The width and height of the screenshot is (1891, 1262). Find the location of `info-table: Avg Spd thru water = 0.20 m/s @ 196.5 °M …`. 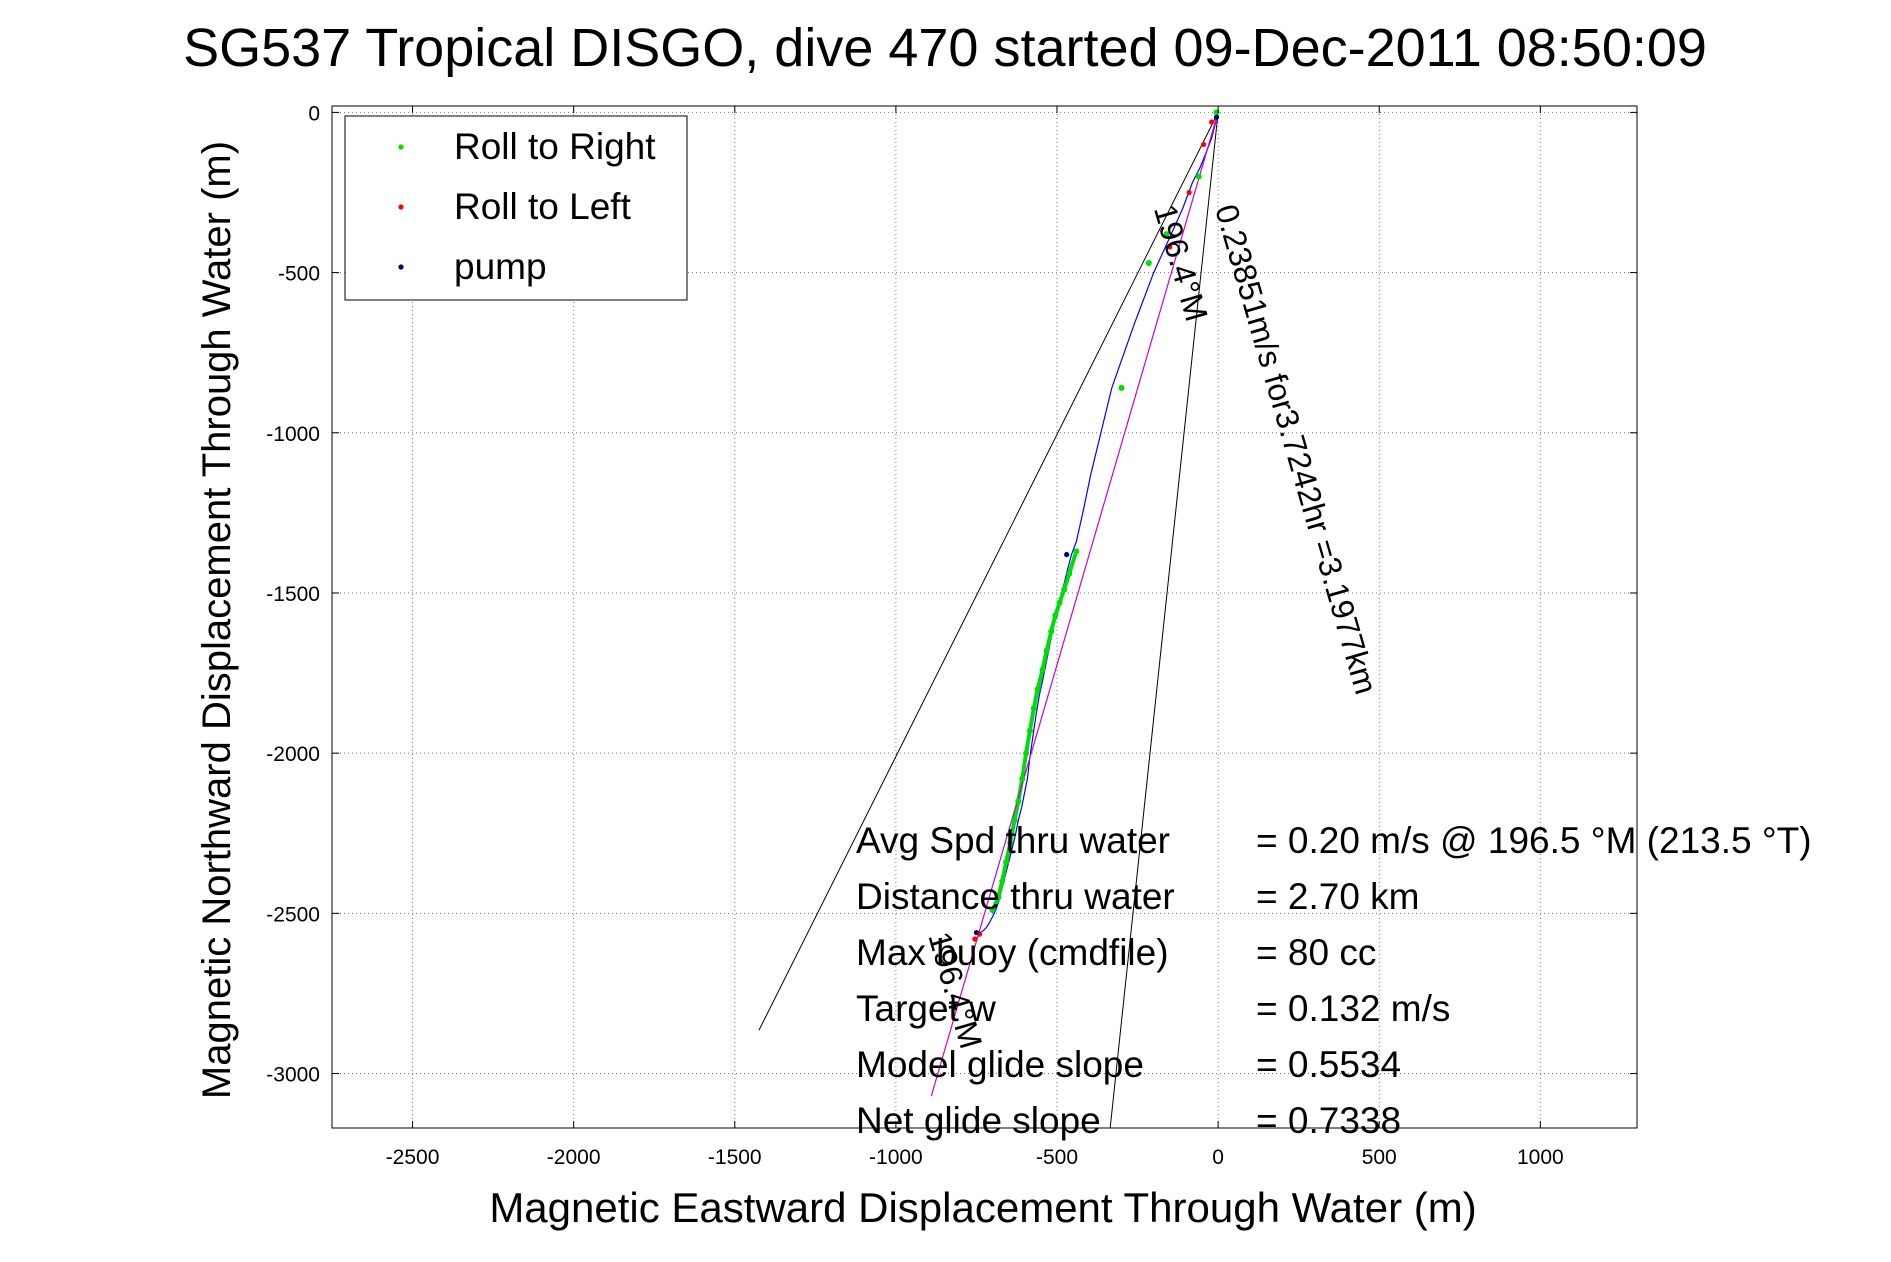

info-table: Avg Spd thru water = 0.20 m/s @ 196.5 °M … is located at coordinates (1334, 980).